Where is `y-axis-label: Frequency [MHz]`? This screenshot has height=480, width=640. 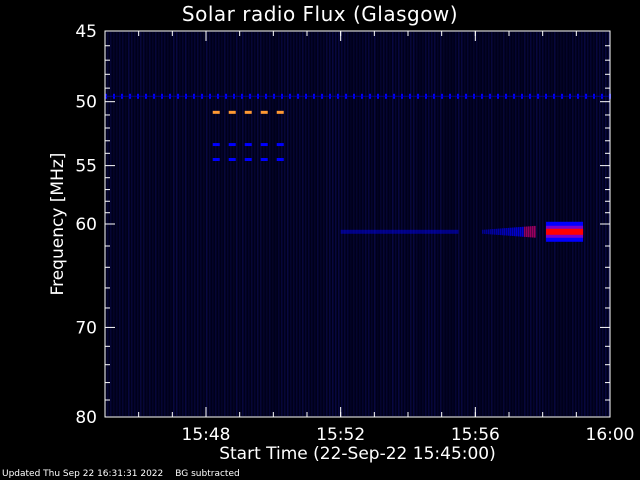
y-axis-label: Frequency [MHz] is located at coordinates (58, 224).